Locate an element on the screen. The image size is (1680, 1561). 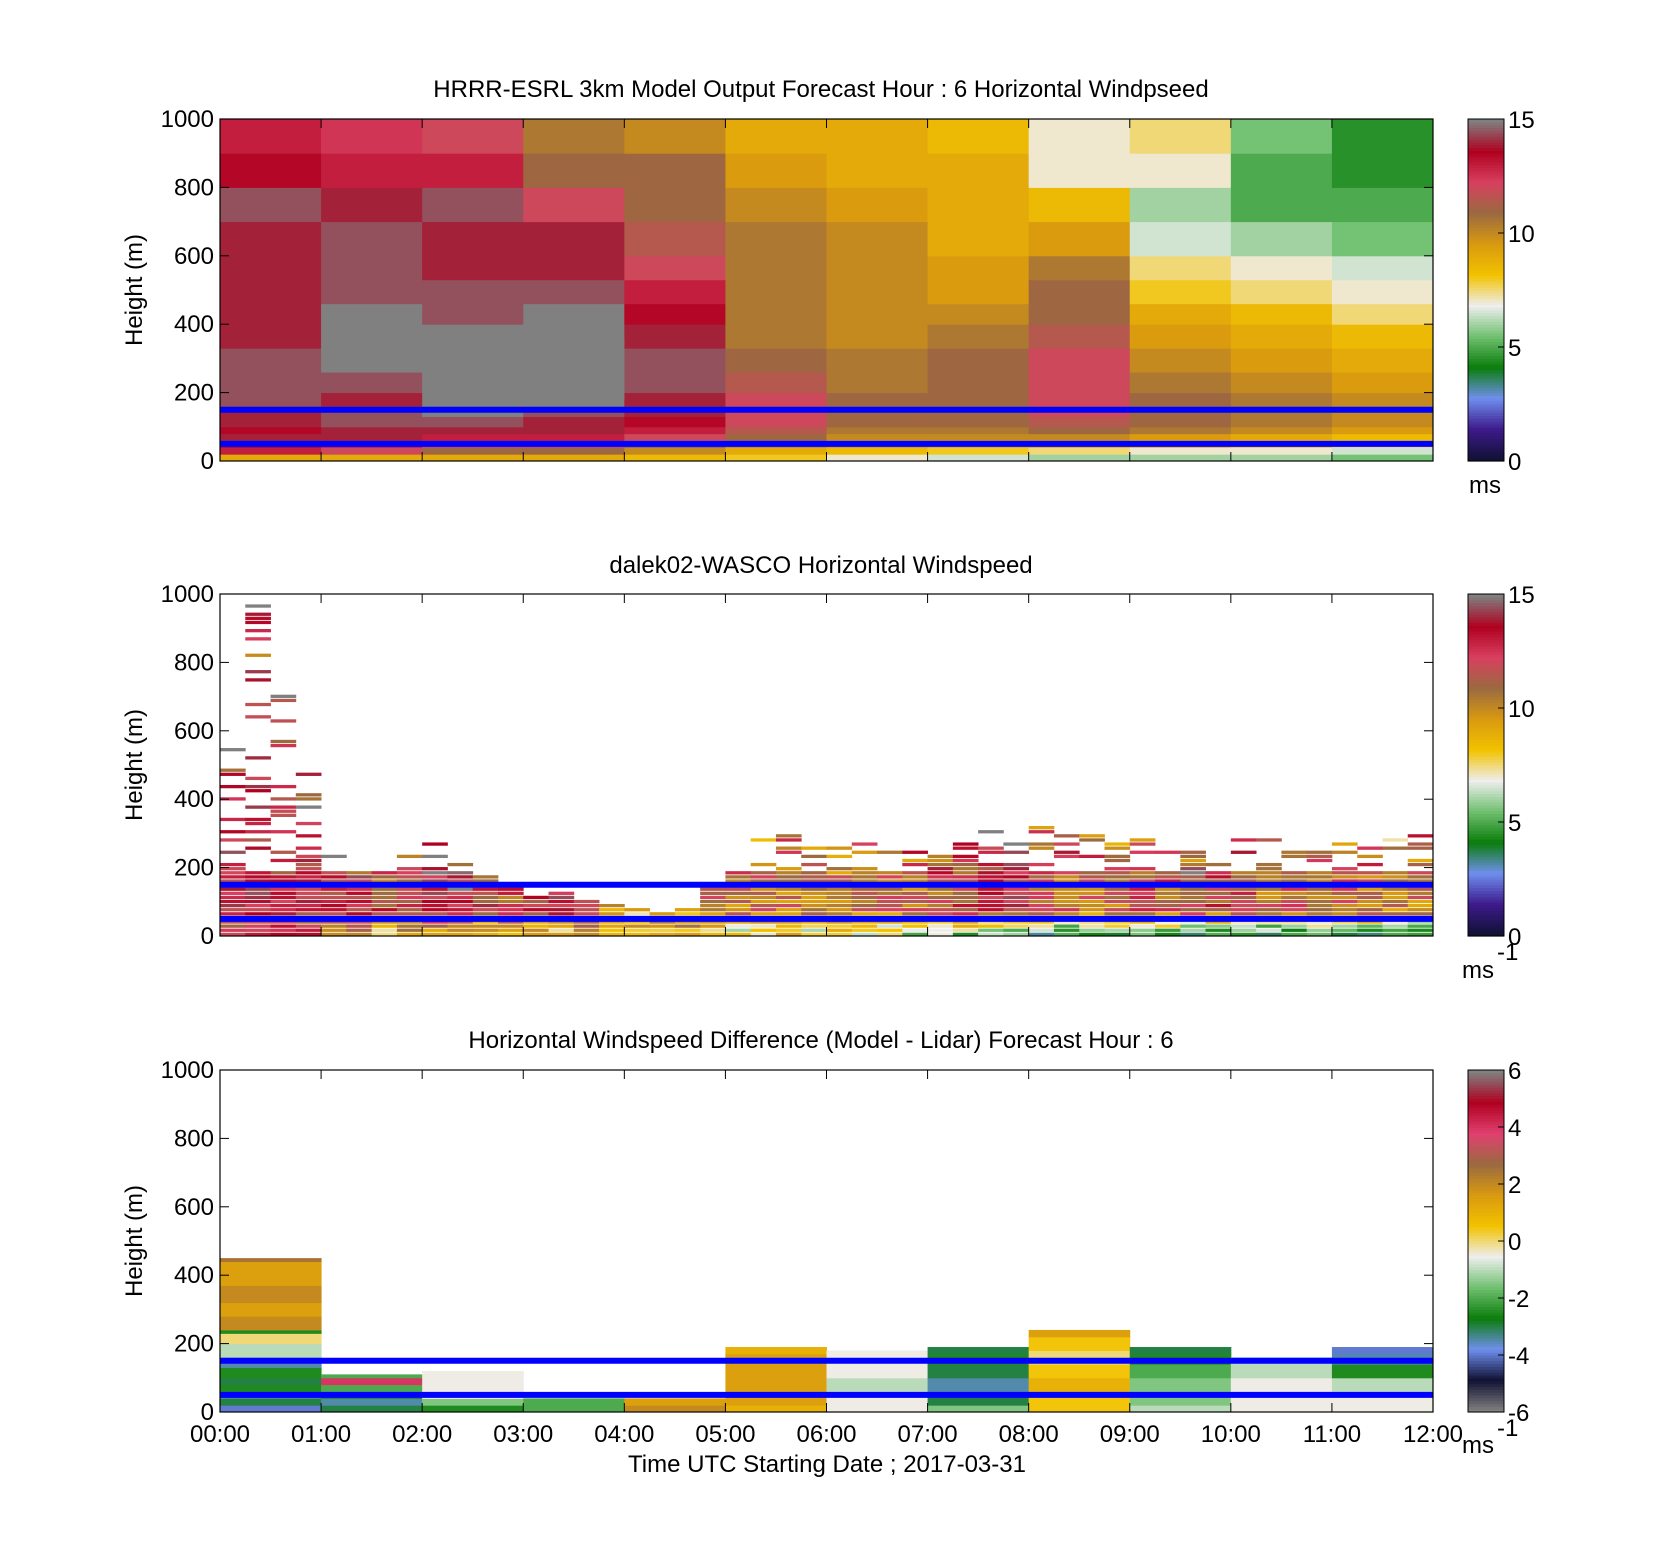
colorbar-tick-label: 6 is located at coordinates (1514, 1071).